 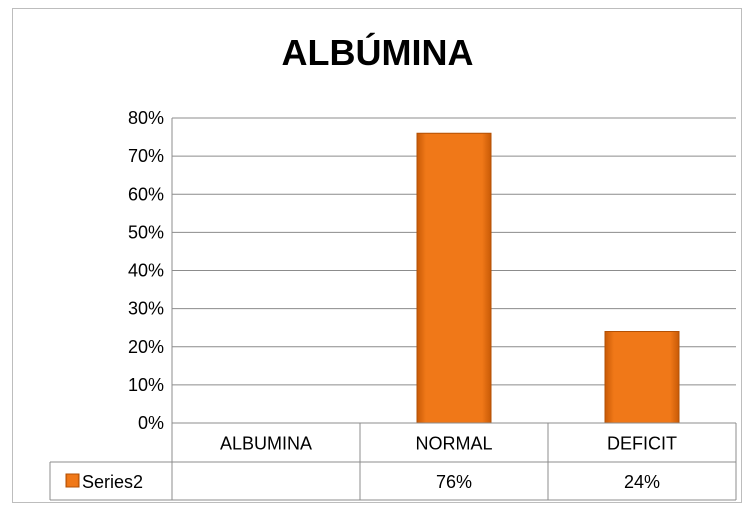 I want to click on category-label: ALBUMINA, so click(x=266, y=444).